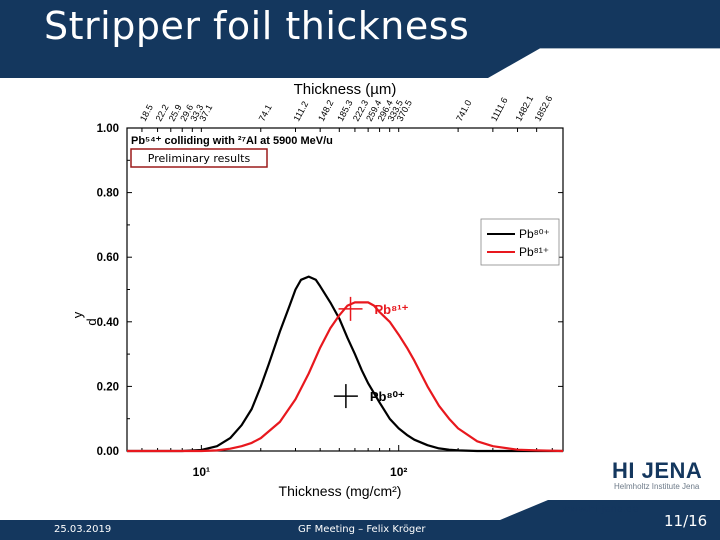  I want to click on top-axis-title: Thickness (µm), so click(345, 89).